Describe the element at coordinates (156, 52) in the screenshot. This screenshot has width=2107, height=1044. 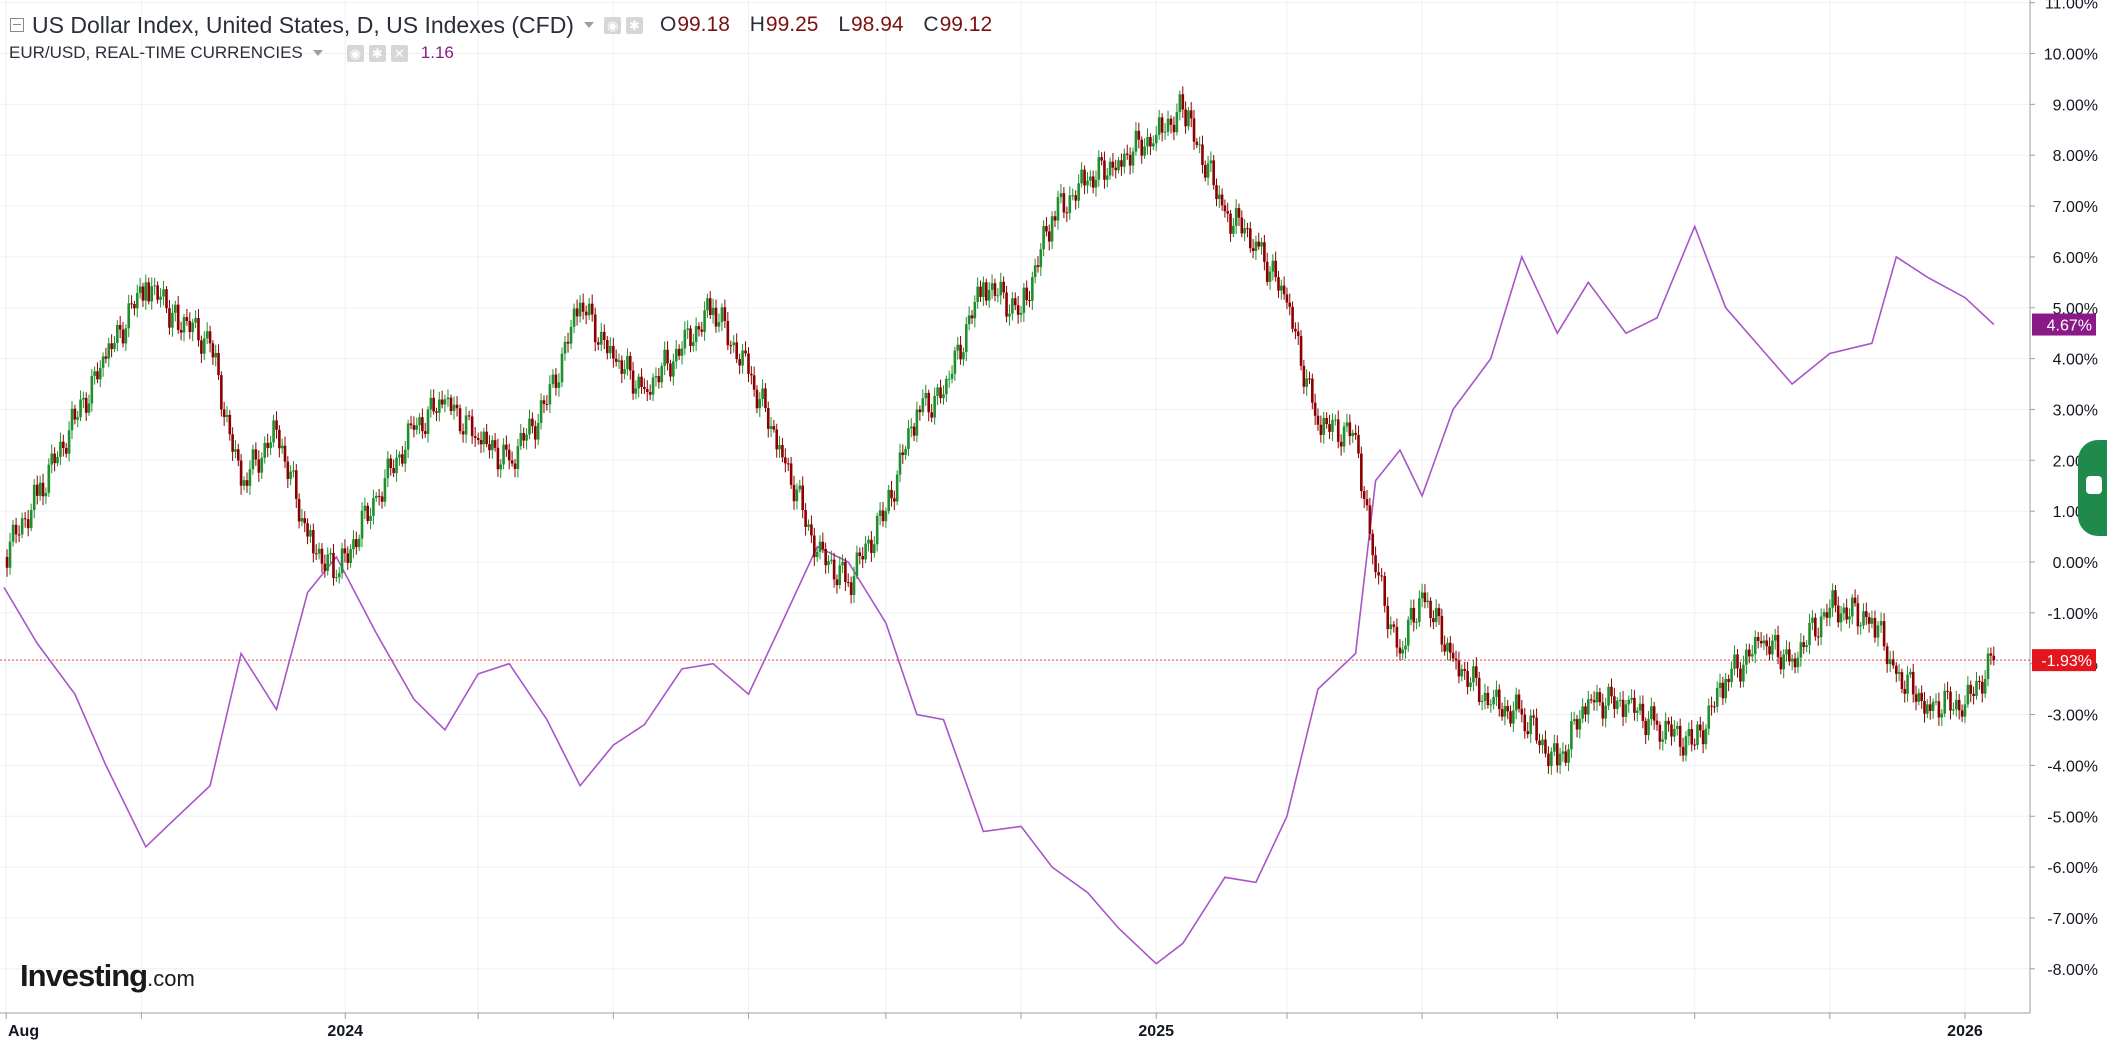
I see `legend-secondary-title: EUR/USD, REAL-TIME CURRENCIES` at that location.